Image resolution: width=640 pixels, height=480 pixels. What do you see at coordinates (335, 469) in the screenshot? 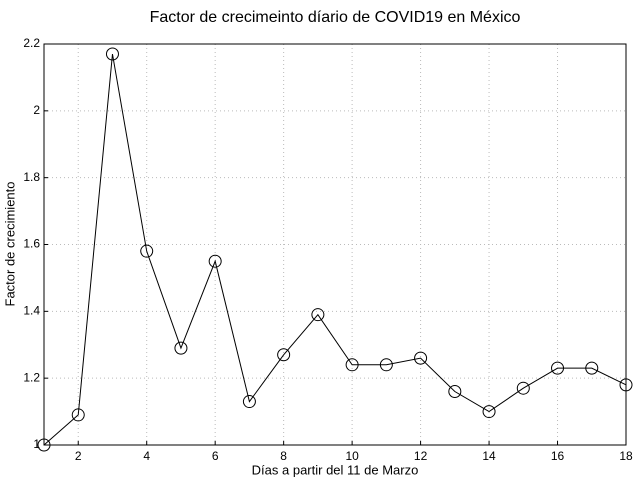
I see `x-axis-title: Días a partir del 11 de Marzo` at bounding box center [335, 469].